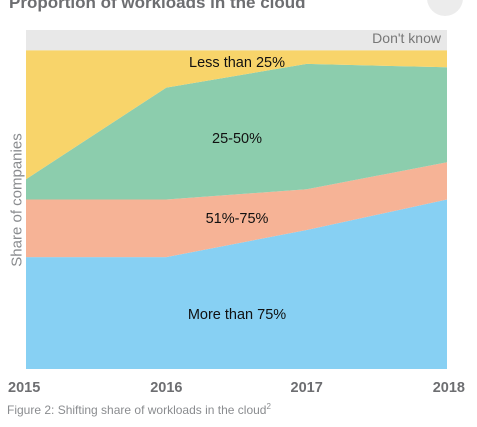  I want to click on area-label-51-75: 51%-75%, so click(237, 219).